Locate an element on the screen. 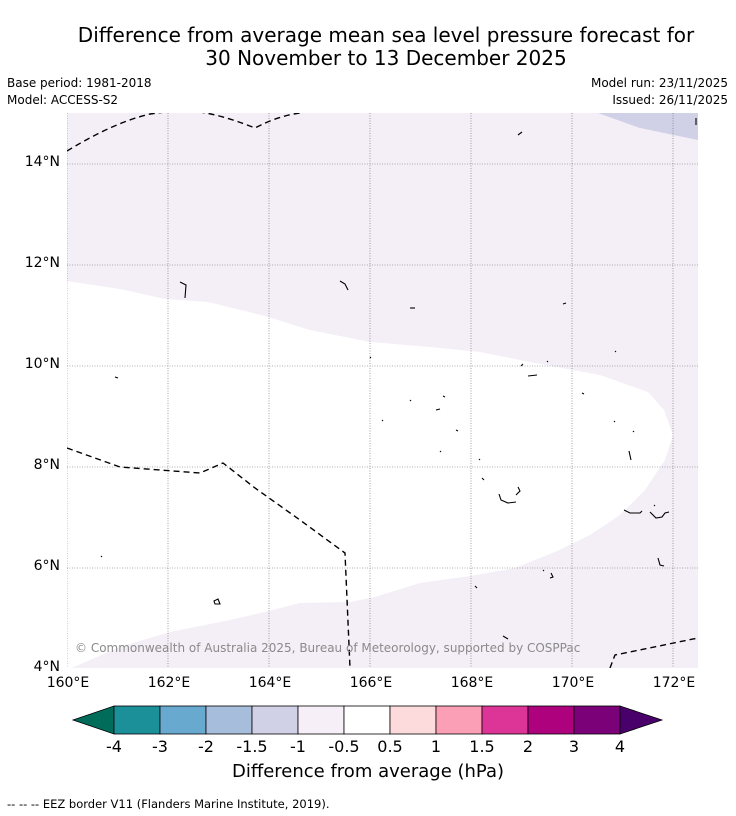 This screenshot has width=736, height=816. lon-label: 162°E is located at coordinates (169, 683).